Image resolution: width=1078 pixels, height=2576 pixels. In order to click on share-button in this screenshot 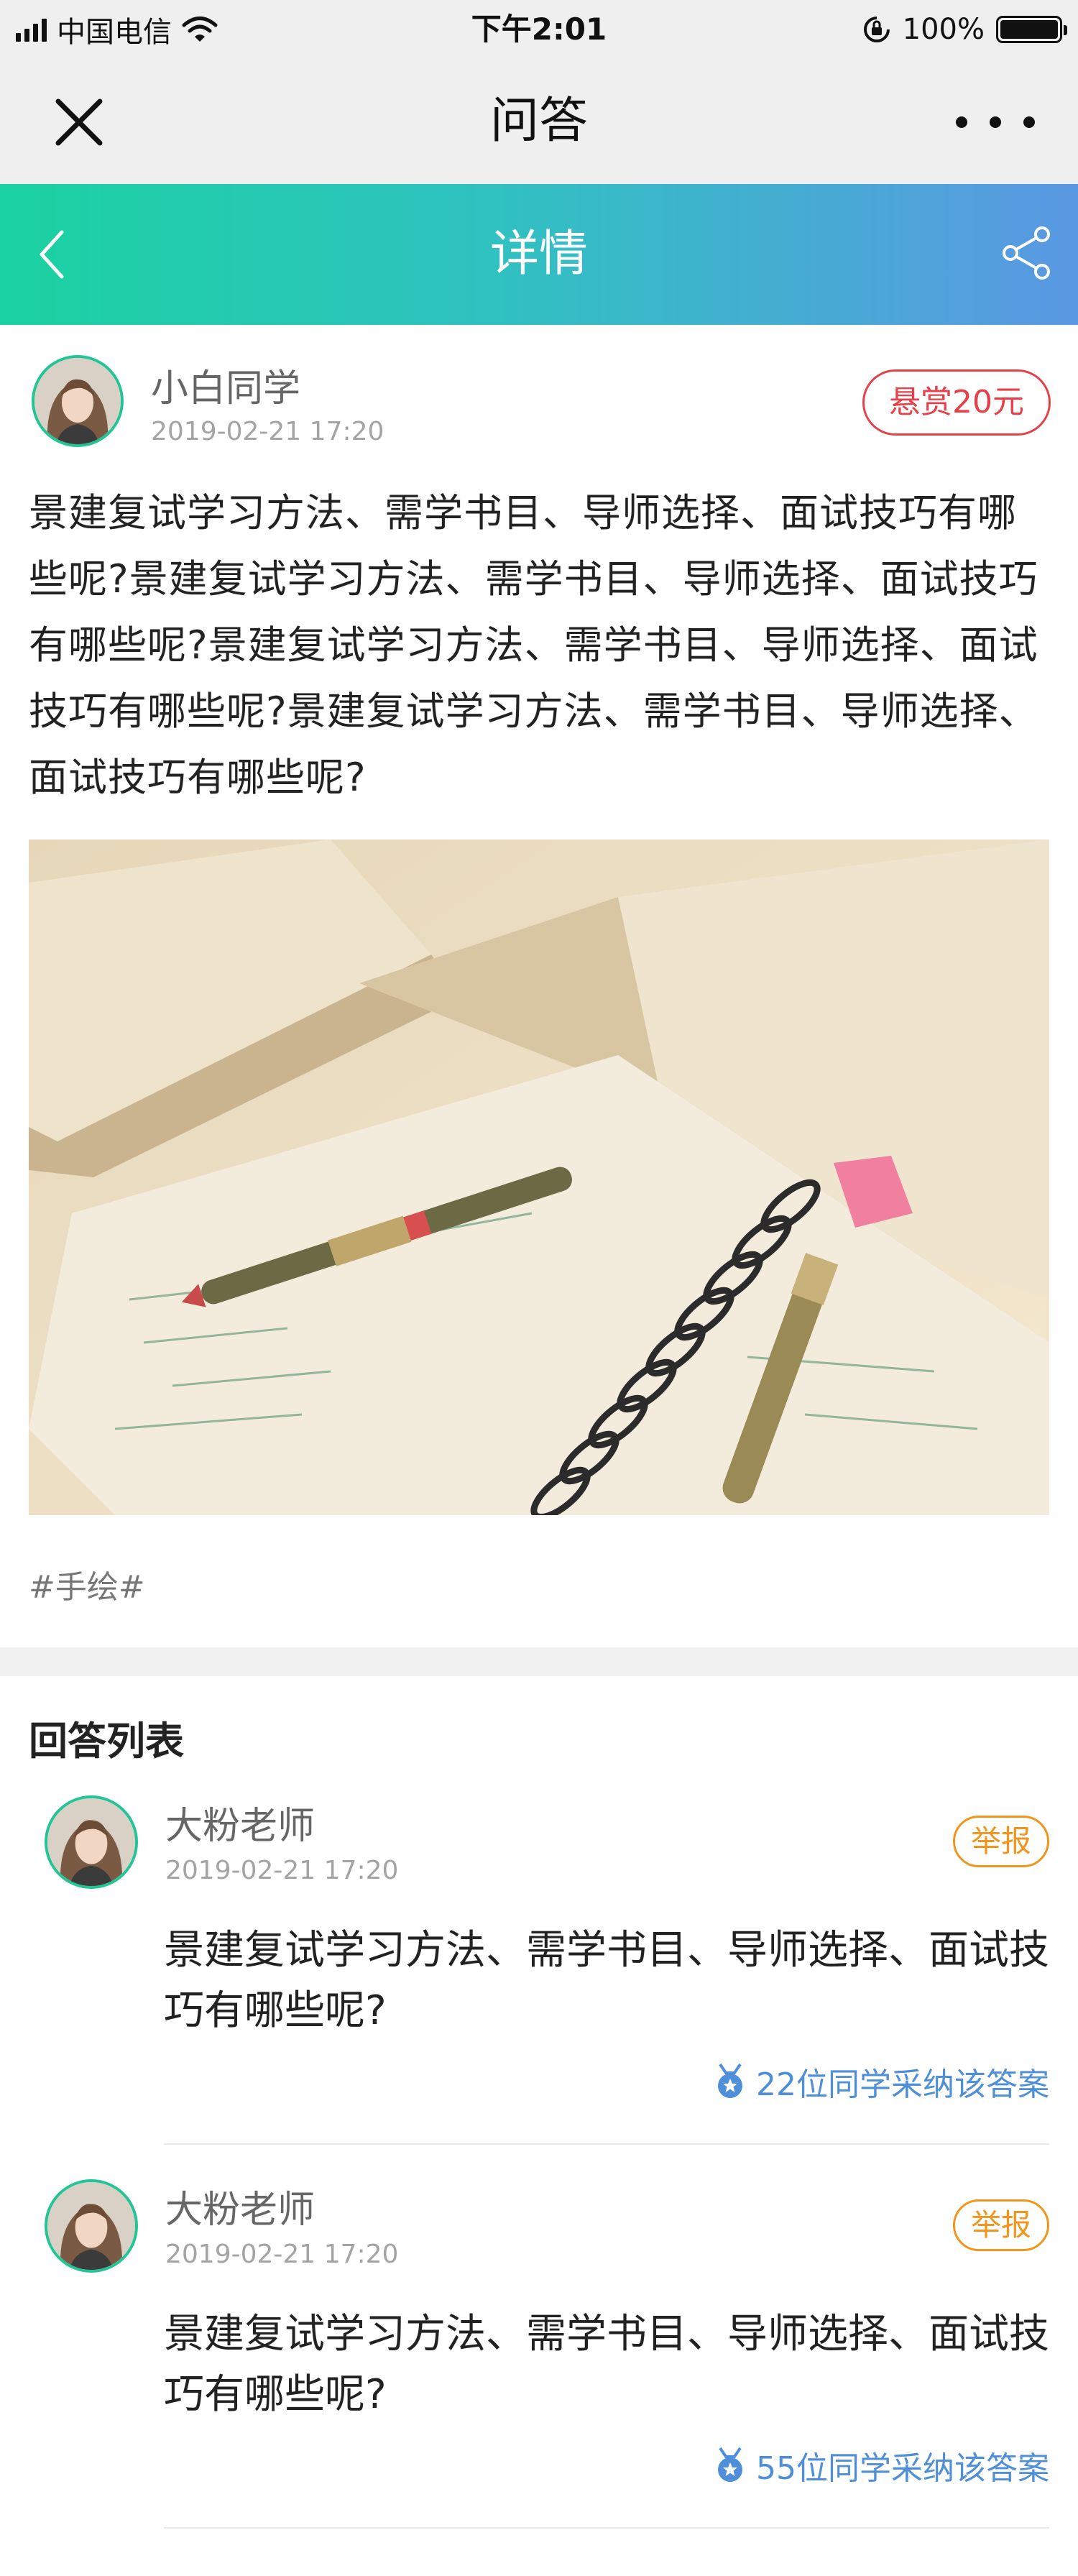, I will do `click(1026, 253)`.